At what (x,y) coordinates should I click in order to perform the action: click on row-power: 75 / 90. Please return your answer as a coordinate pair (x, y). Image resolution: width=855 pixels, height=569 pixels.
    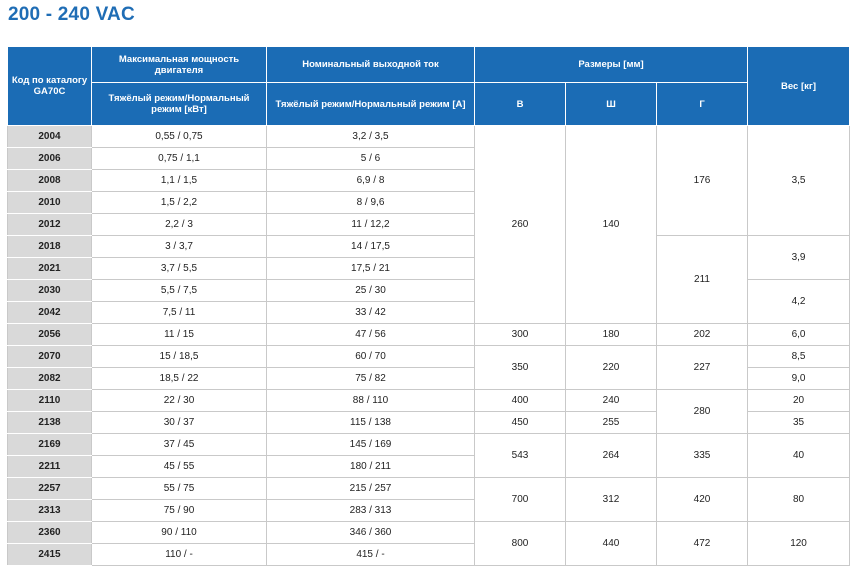
    Looking at the image, I should click on (179, 510).